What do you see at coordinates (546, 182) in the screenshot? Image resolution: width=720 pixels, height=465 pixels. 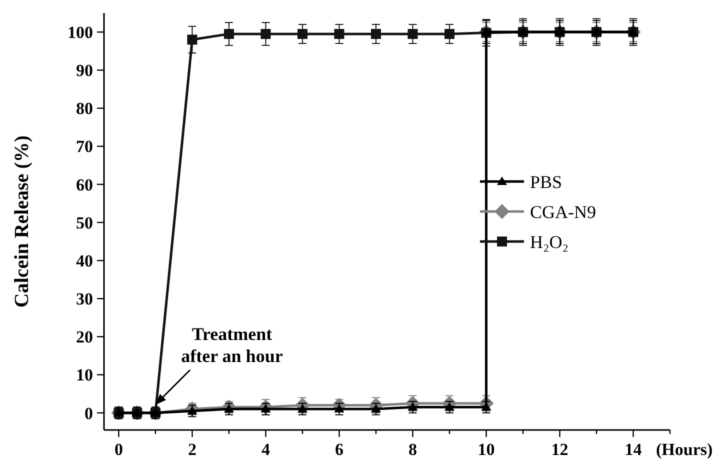 I see `legend-label: PBS` at bounding box center [546, 182].